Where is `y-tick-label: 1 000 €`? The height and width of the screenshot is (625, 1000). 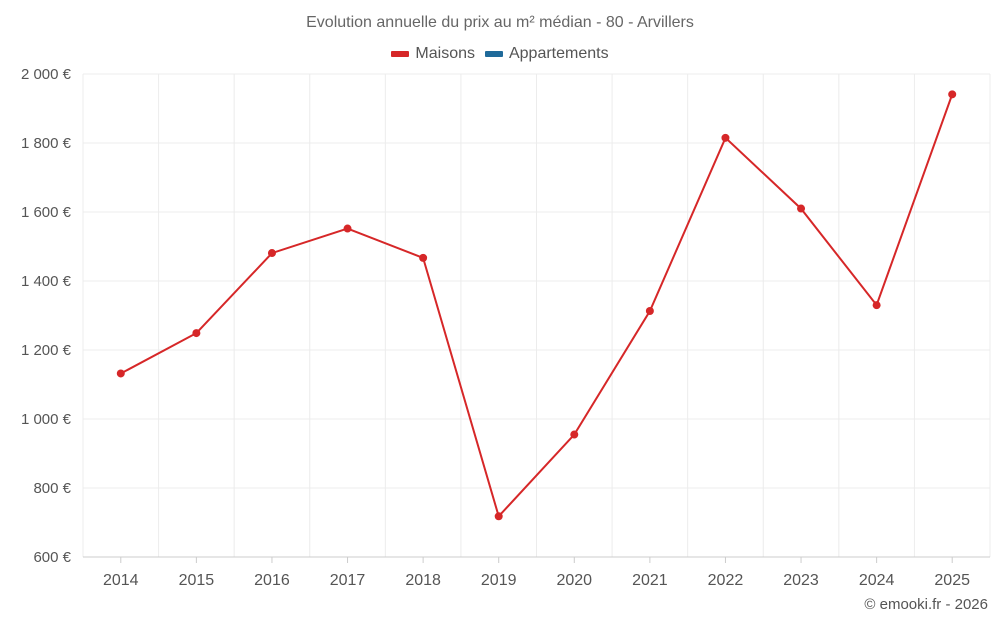
y-tick-label: 1 000 € is located at coordinates (46, 419).